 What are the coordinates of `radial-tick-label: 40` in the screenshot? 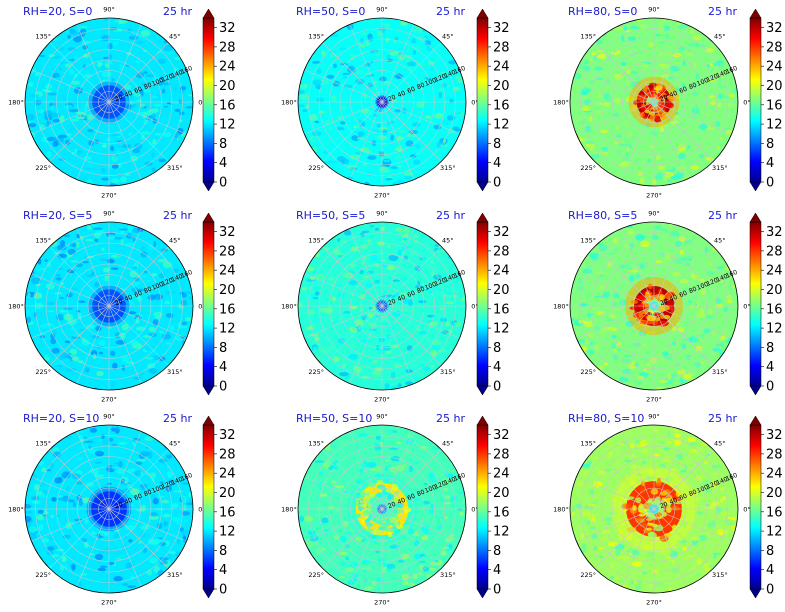 It's located at (402, 502).